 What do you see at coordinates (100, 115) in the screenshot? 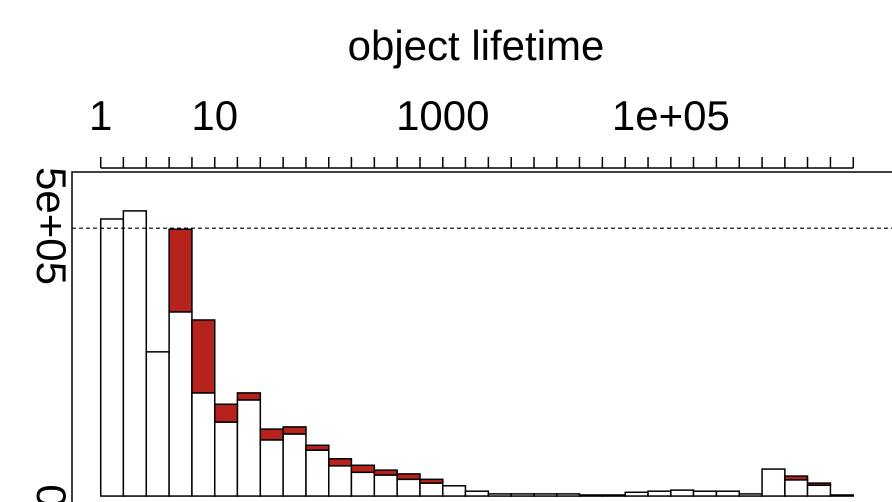
I see `x-tick-label: 1` at bounding box center [100, 115].